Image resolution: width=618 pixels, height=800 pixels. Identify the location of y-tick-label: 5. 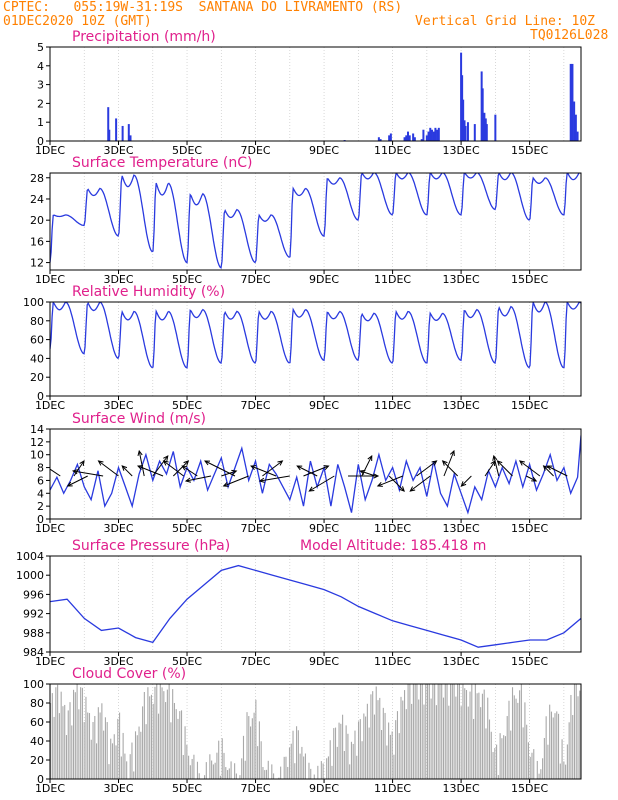
(40, 47).